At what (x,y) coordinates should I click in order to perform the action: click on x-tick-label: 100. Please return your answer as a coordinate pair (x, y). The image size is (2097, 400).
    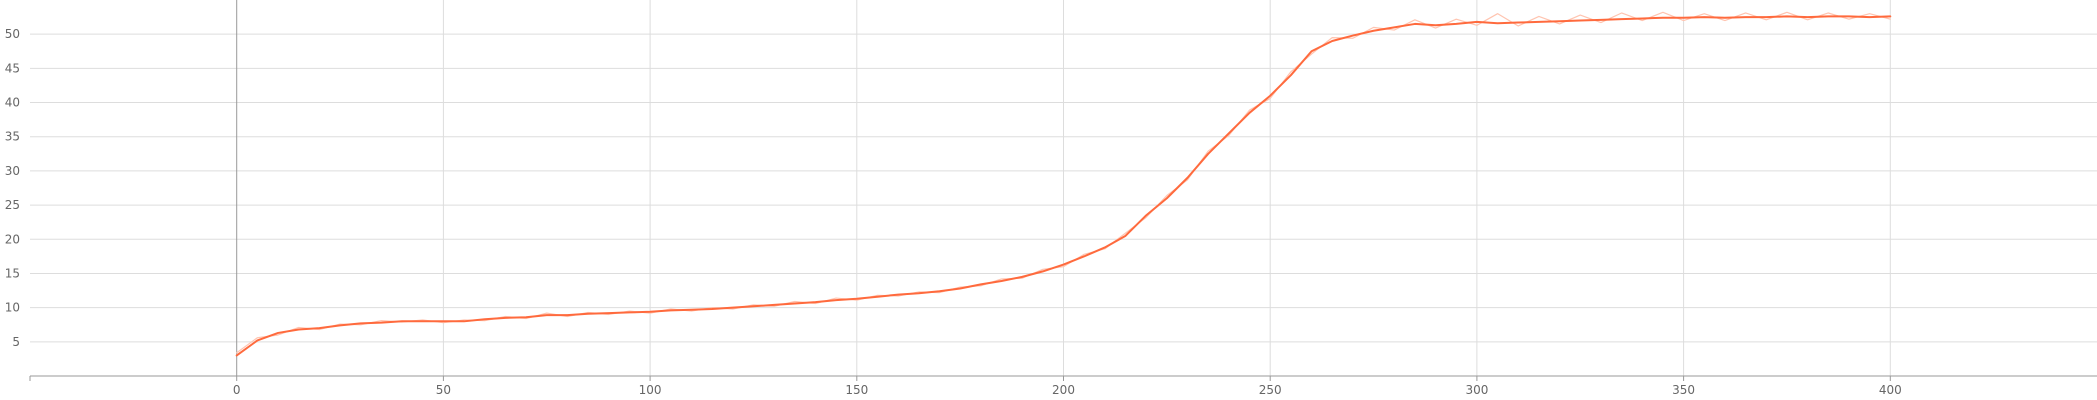
    Looking at the image, I should click on (650, 390).